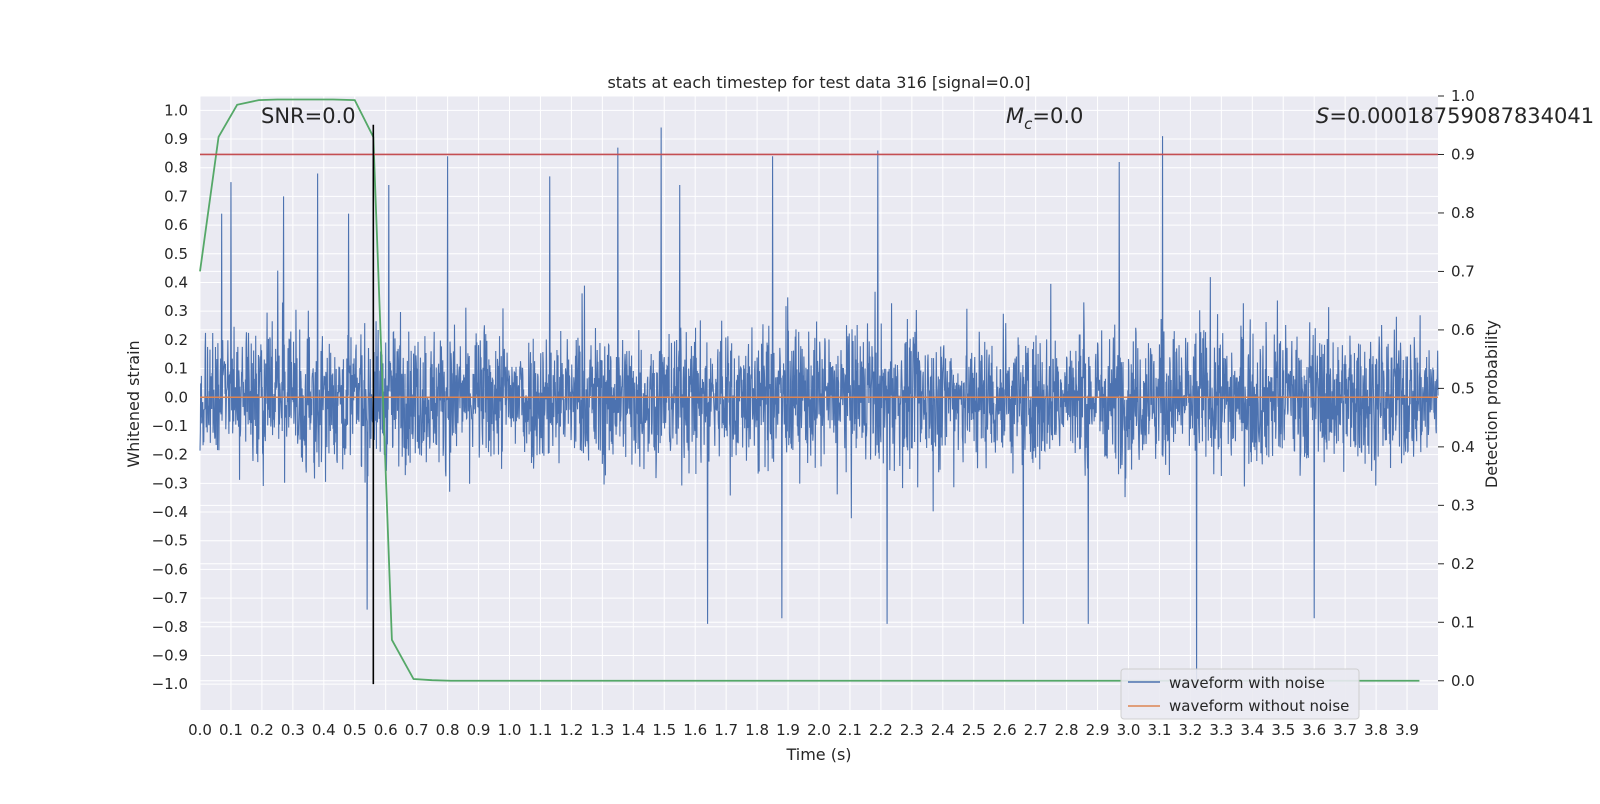  Describe the element at coordinates (1463, 622) in the screenshot. I see `y-tick-label-right: 0.1` at that location.